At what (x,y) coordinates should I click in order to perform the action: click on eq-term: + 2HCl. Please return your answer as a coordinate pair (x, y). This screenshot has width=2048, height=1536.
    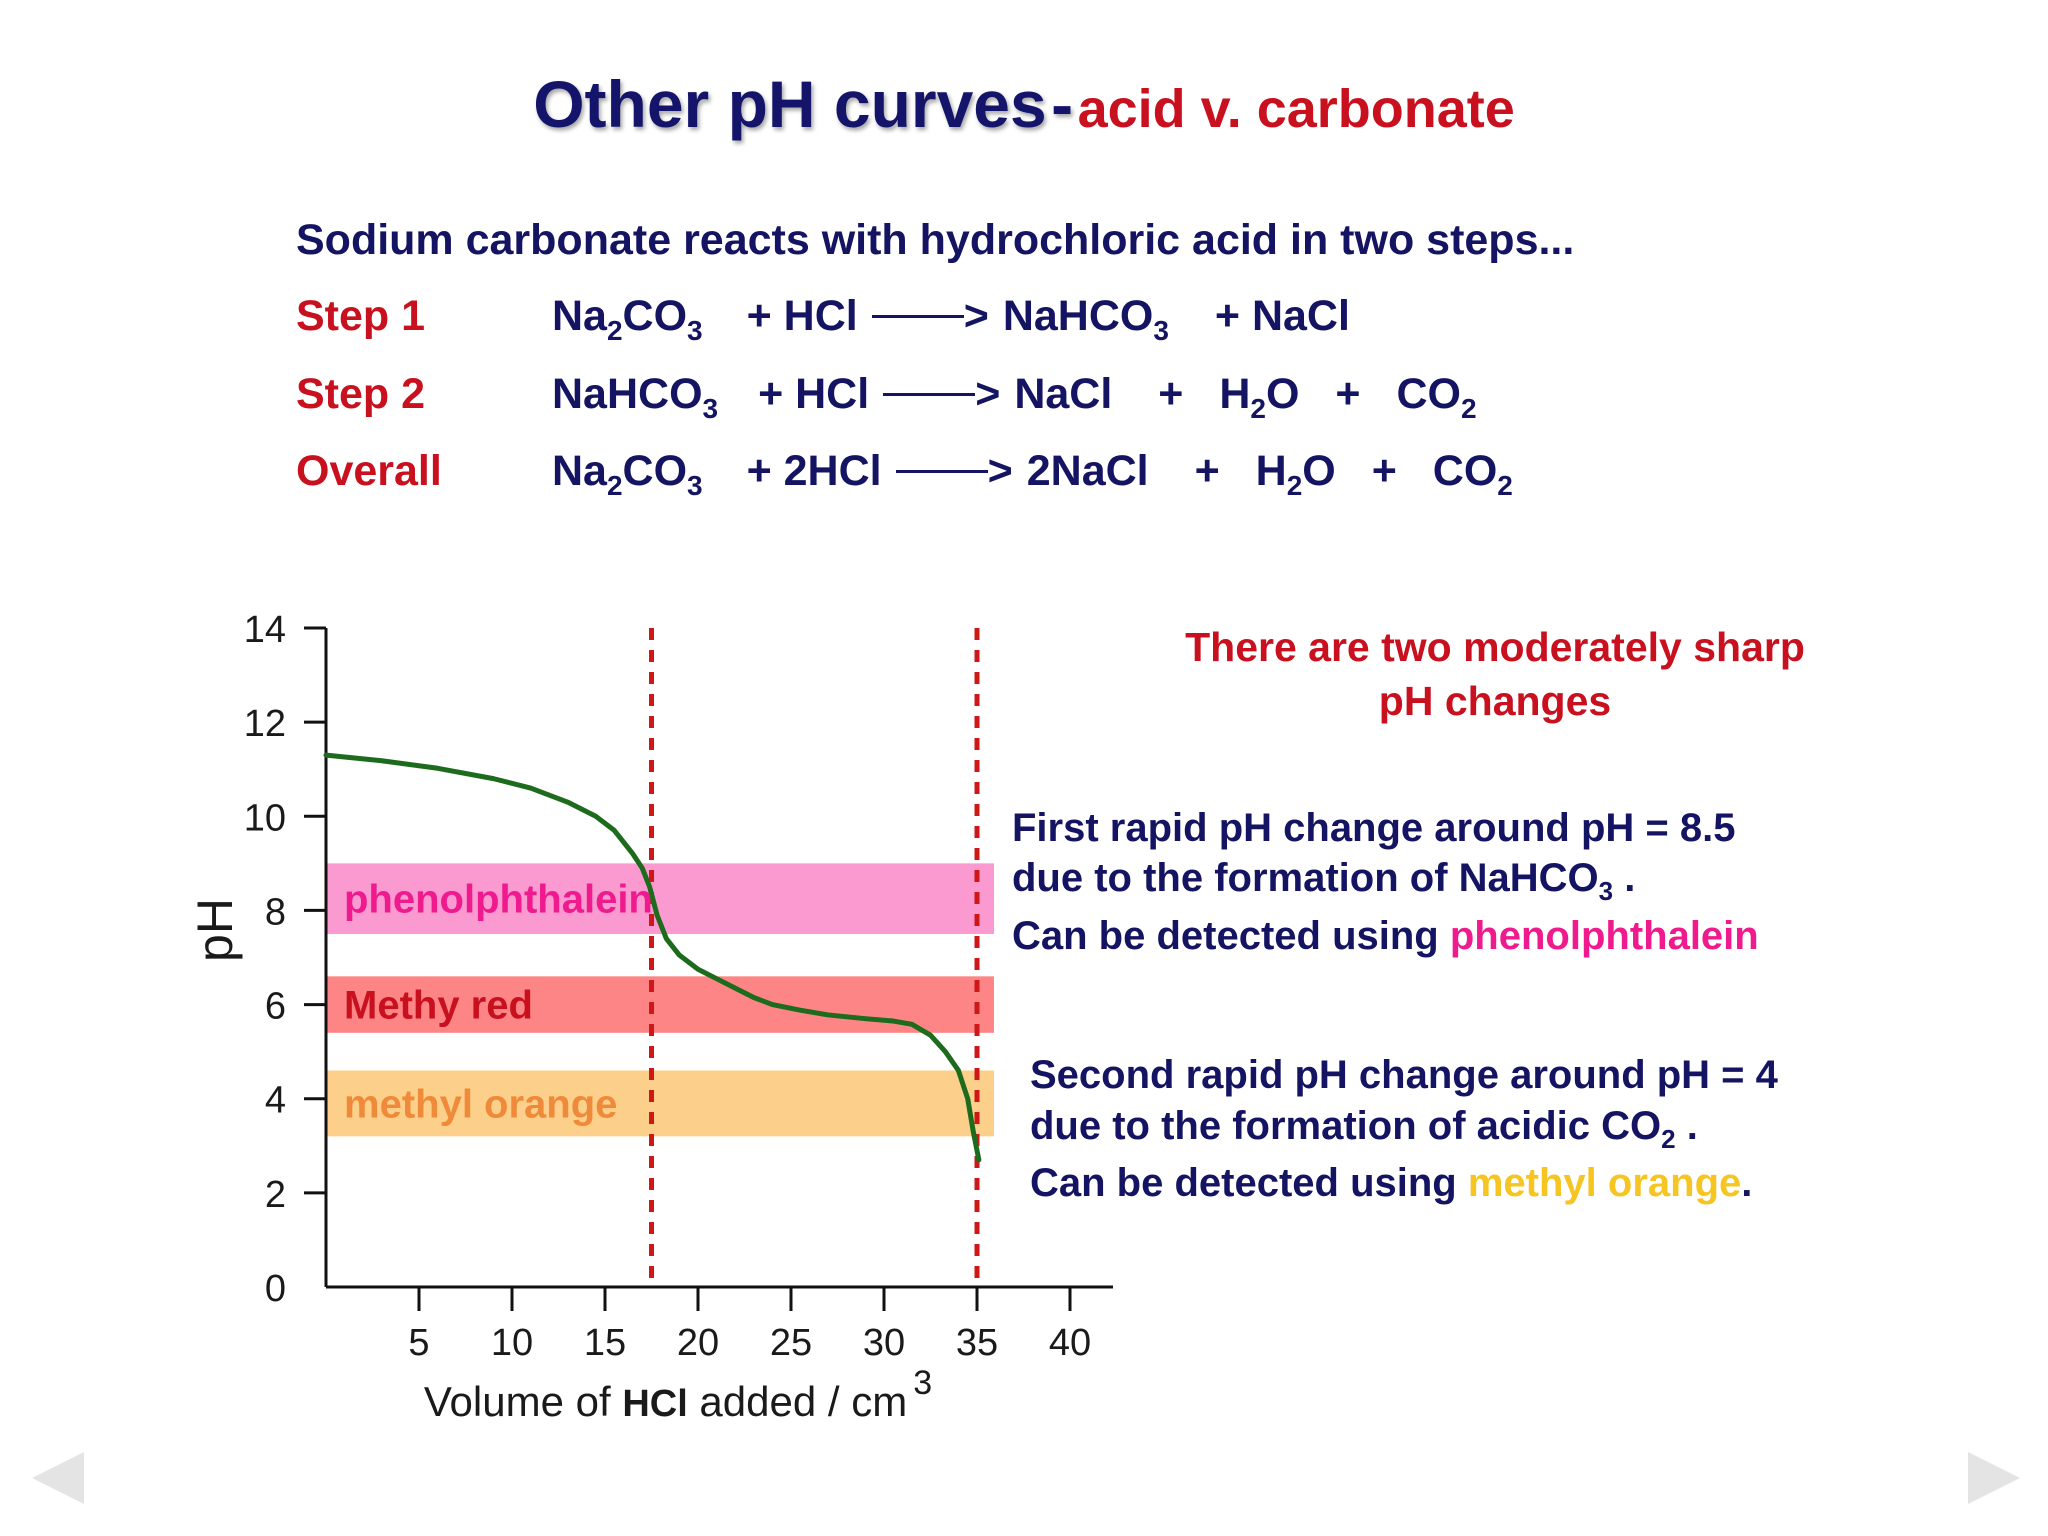
    Looking at the image, I should click on (814, 471).